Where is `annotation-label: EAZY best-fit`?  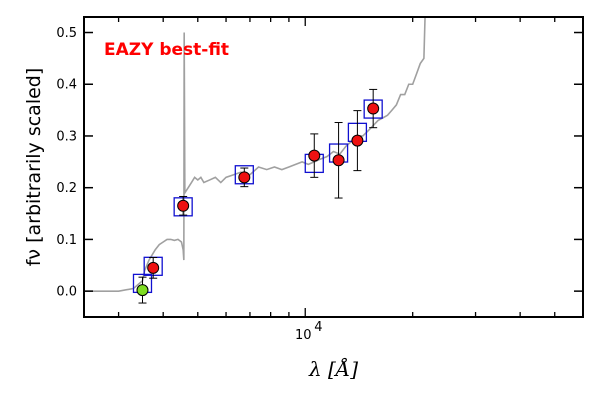
annotation-label: EAZY best-fit is located at coordinates (166, 50).